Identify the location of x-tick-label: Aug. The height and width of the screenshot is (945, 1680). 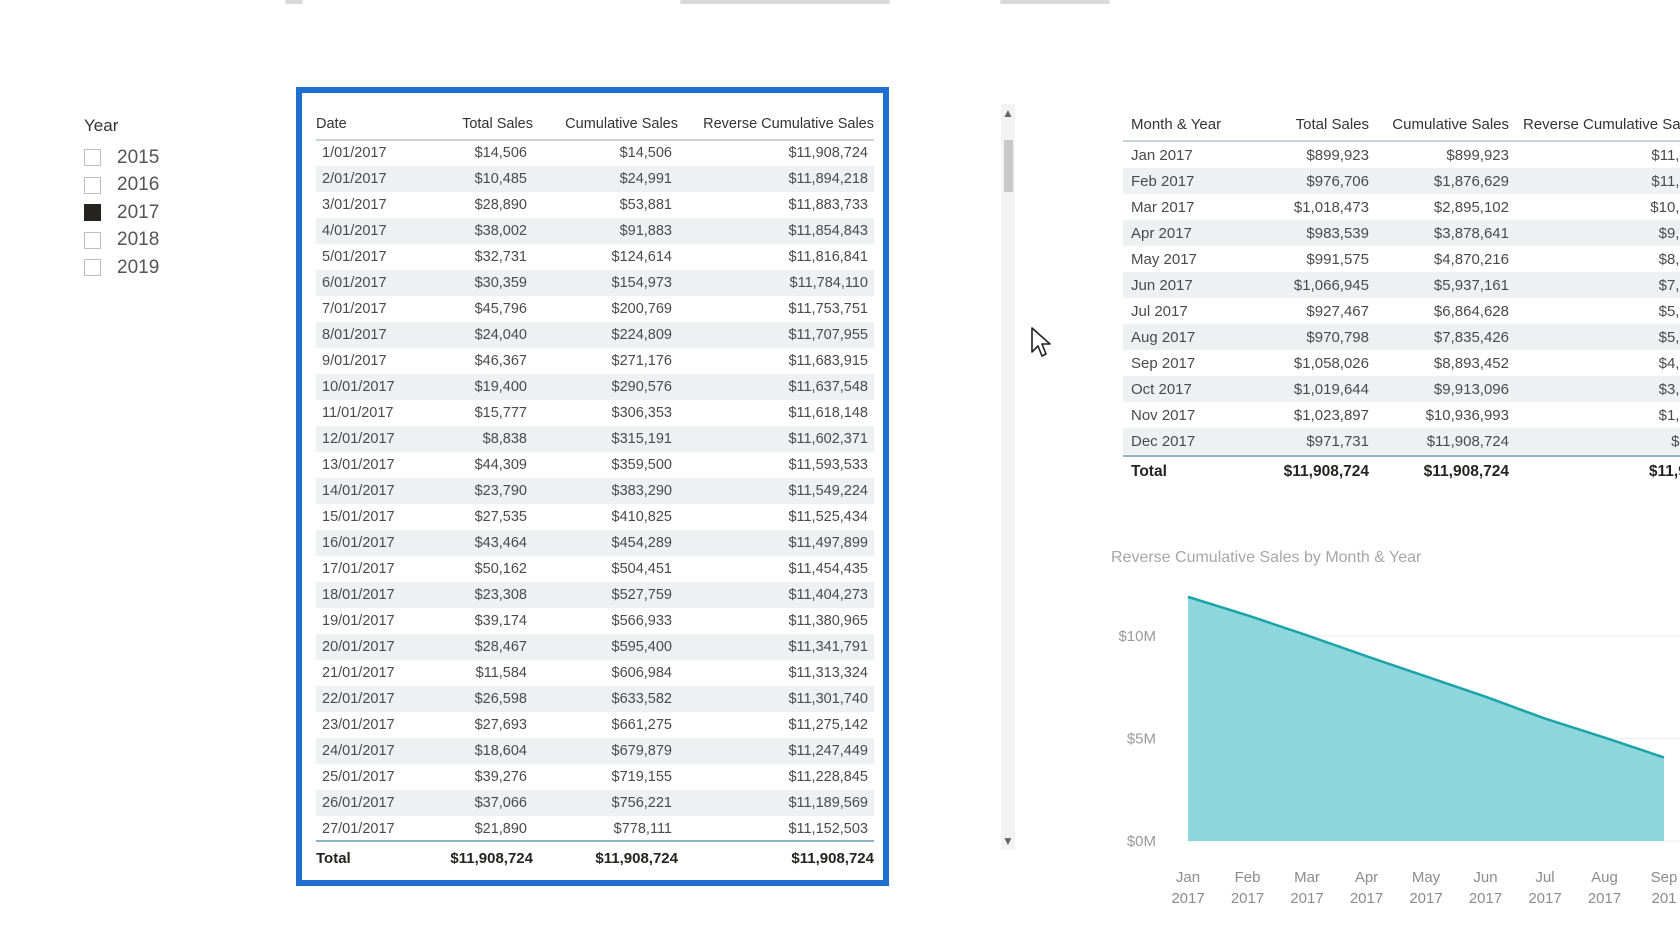
(1604, 877).